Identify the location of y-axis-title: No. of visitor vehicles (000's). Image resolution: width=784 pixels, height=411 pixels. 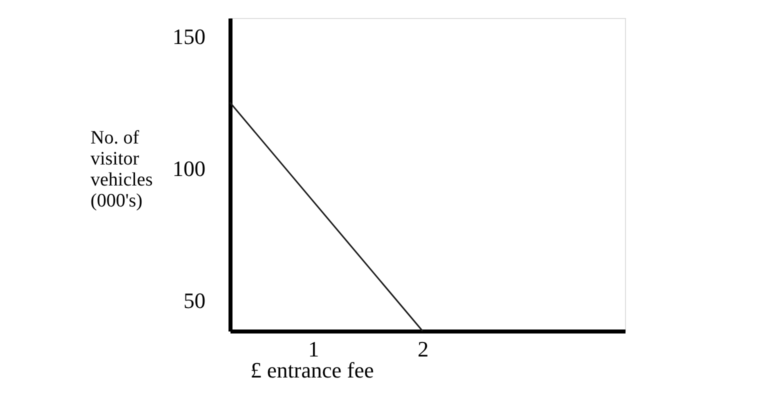
(121, 170).